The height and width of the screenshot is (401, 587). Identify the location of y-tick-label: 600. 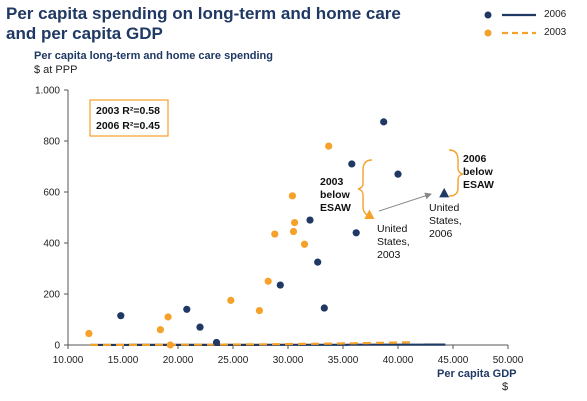
(51, 193).